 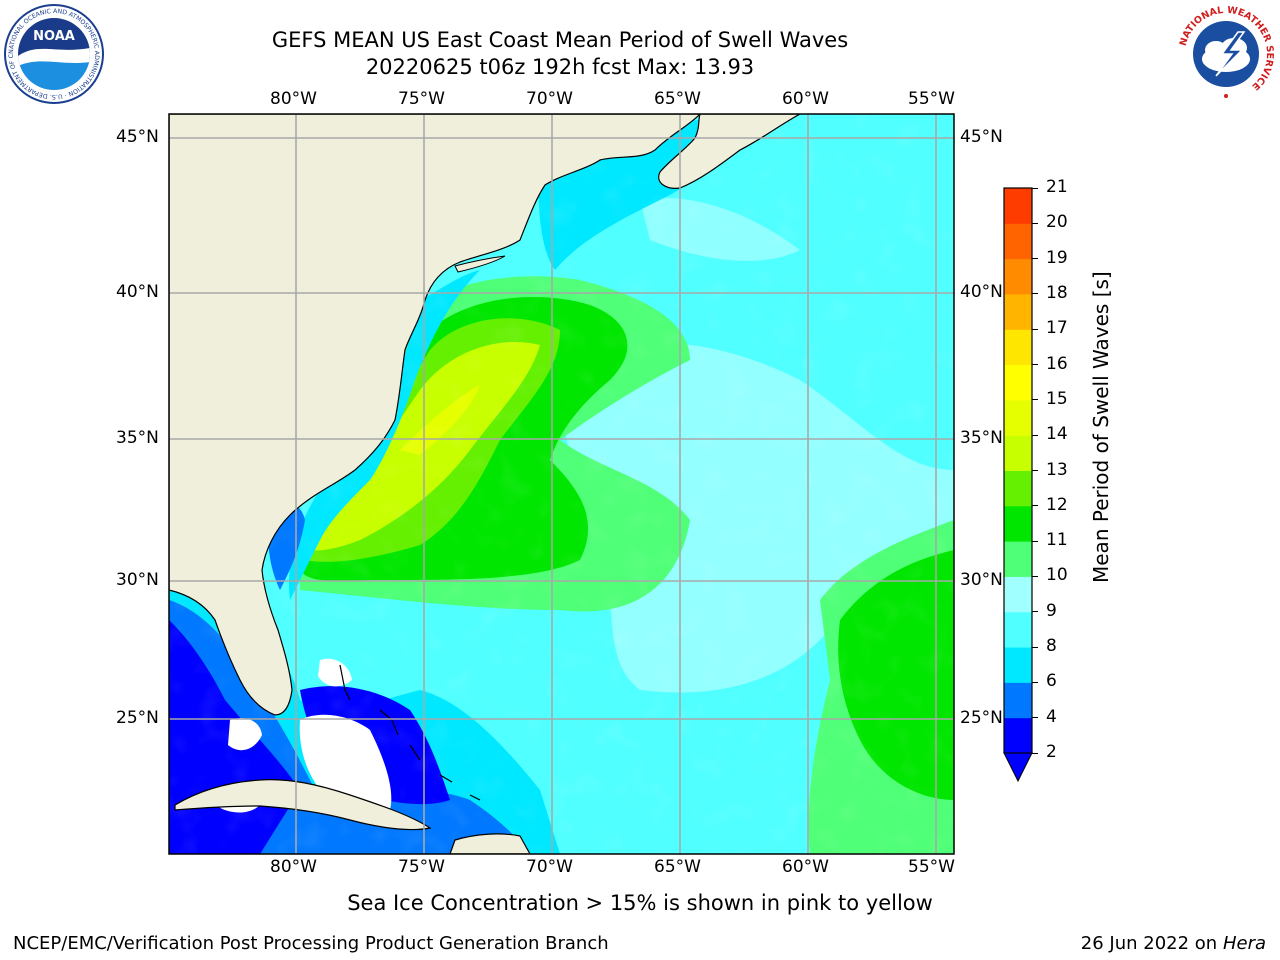 I want to click on lat-label-left: 45°N, so click(x=137, y=137).